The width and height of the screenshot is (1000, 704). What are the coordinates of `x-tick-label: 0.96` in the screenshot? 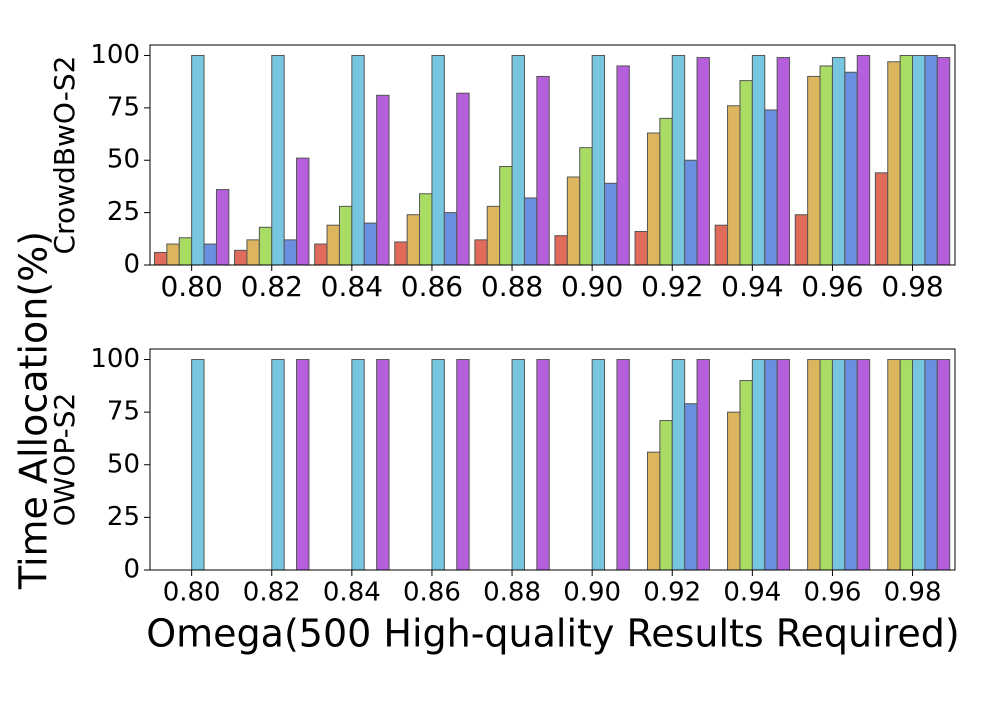 It's located at (832, 286).